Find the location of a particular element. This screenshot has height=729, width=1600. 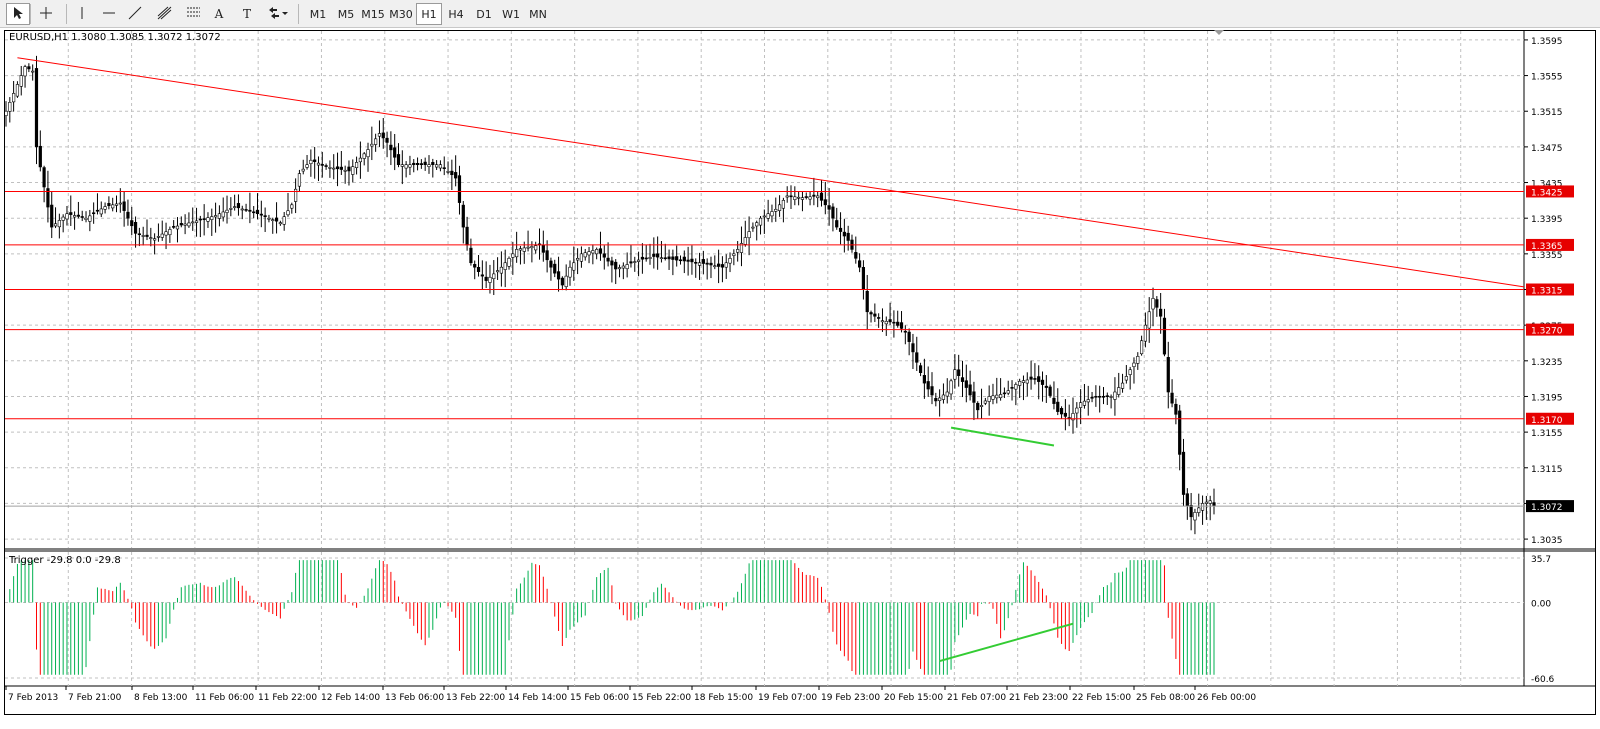

time-axis-label: 21 Feb 23:00 is located at coordinates (1038, 698).